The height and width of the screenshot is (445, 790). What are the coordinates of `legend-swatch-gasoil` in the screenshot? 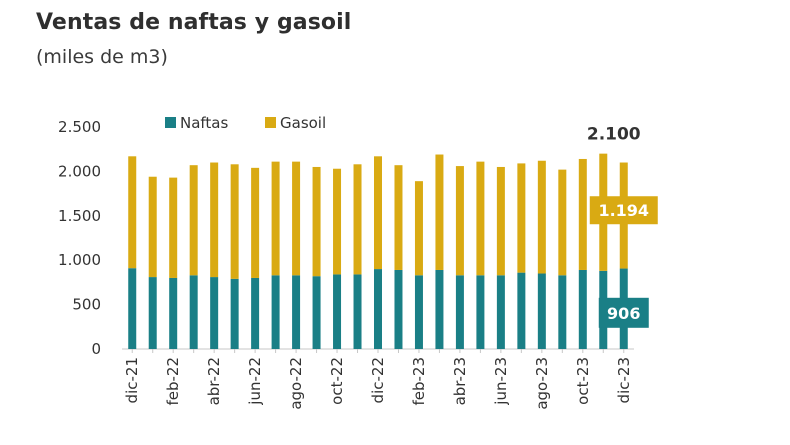 It's located at (270, 122).